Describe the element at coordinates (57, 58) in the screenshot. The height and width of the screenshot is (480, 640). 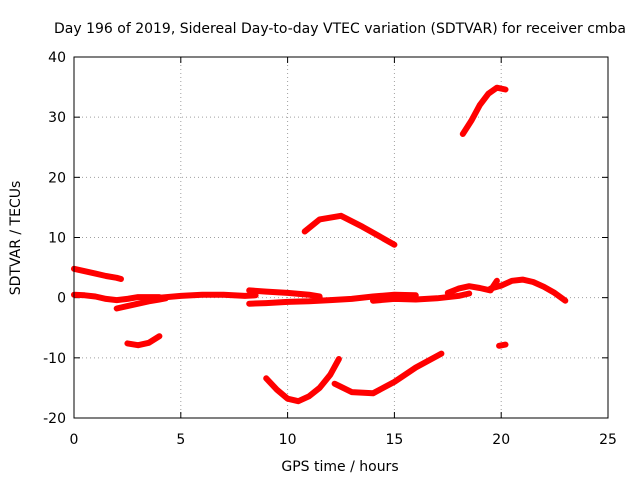
I see `y-tick-label: 40` at that location.